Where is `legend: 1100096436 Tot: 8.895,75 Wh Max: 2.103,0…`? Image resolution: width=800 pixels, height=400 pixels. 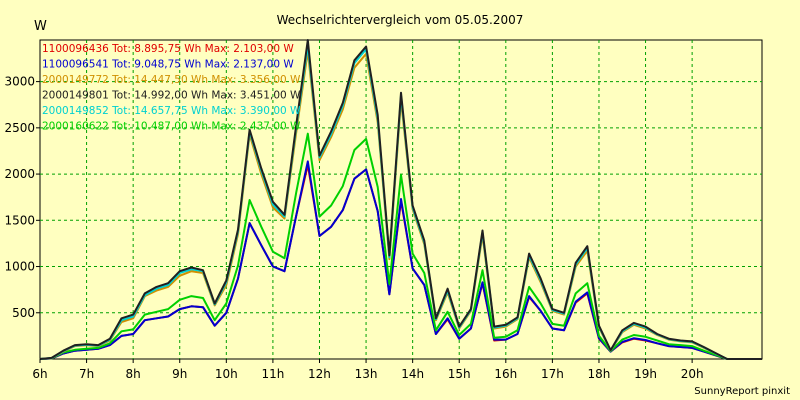 legend: 1100096436 Tot: 8.895,75 Wh Max: 2.103,0… is located at coordinates (171, 88).